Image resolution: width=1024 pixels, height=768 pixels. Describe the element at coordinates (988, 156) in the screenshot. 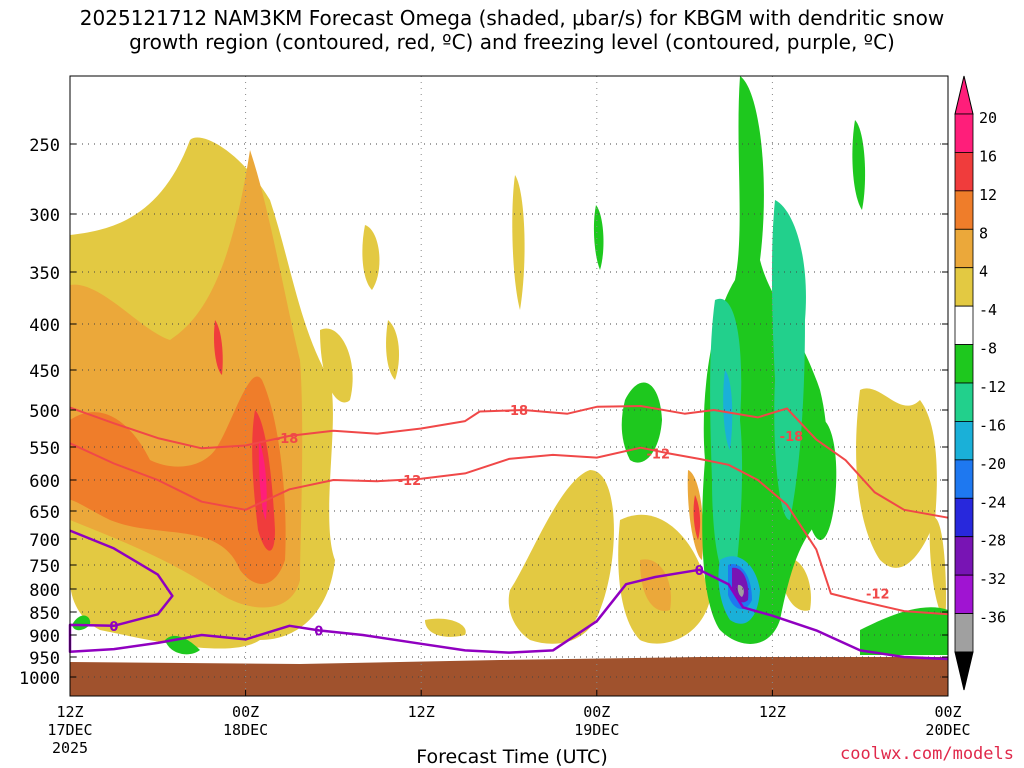

I see `colorbar-label: 16` at that location.